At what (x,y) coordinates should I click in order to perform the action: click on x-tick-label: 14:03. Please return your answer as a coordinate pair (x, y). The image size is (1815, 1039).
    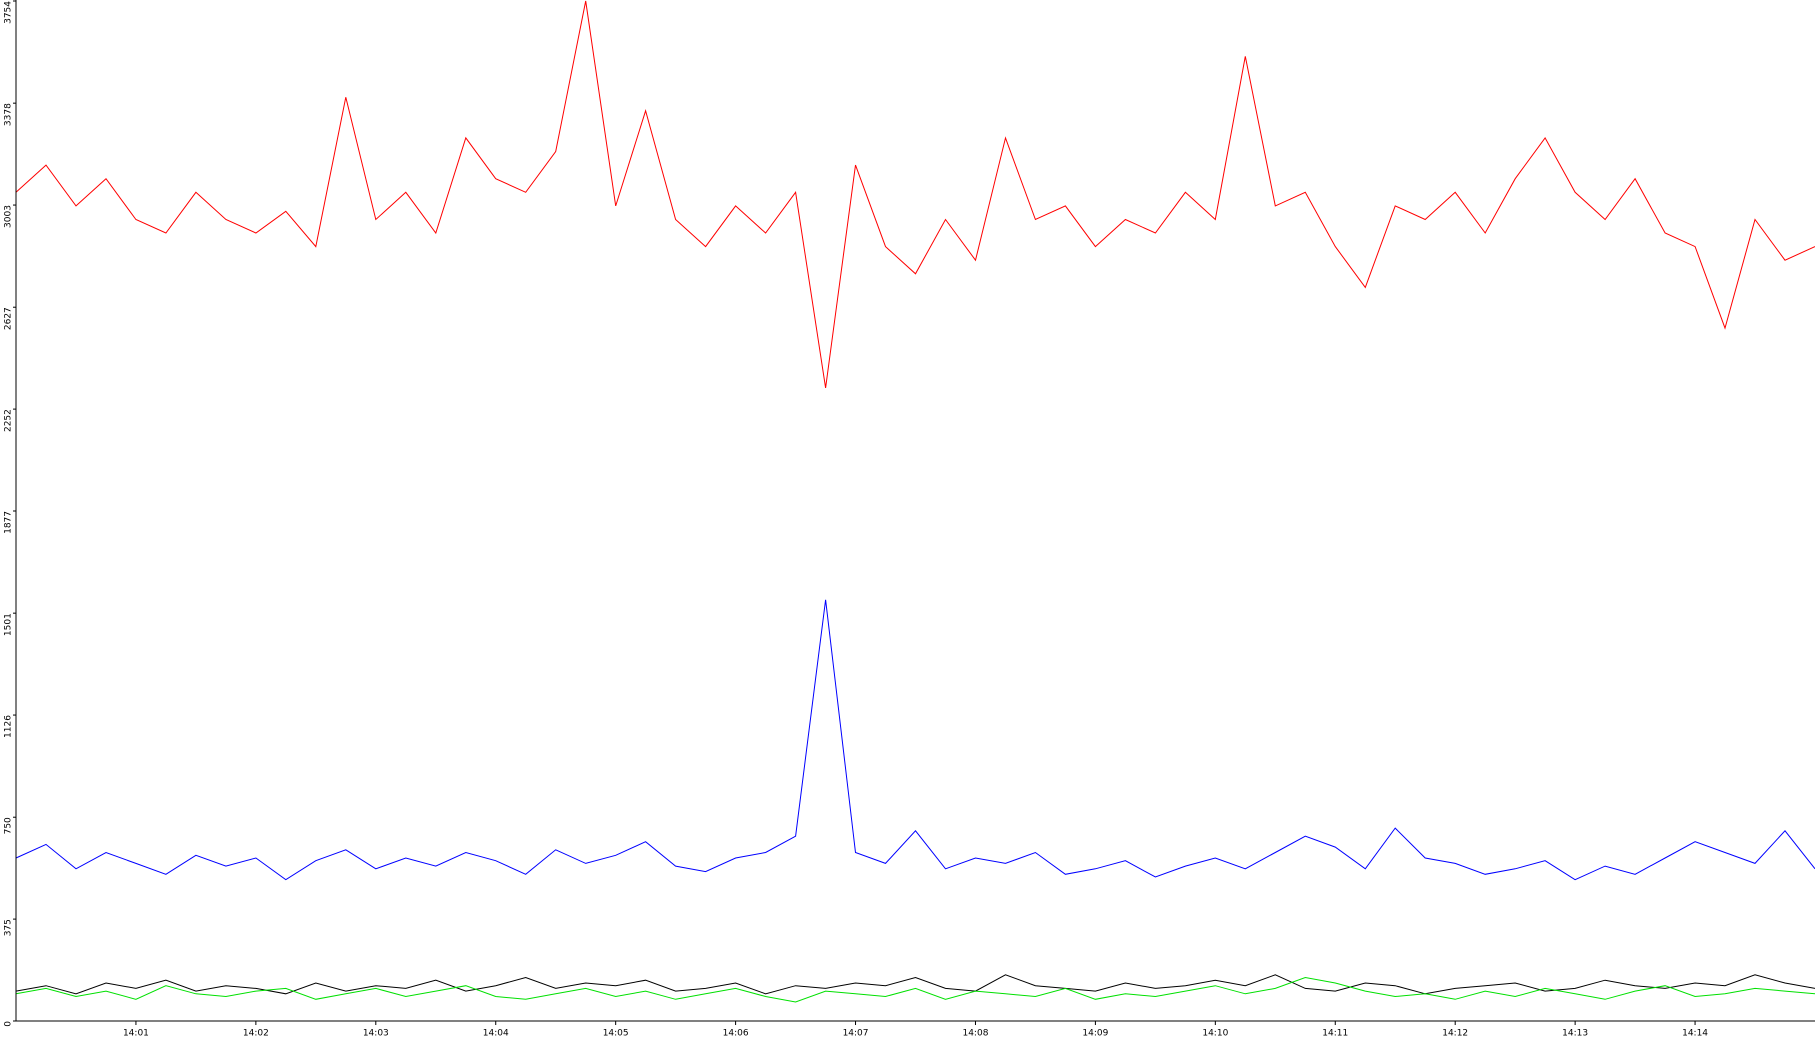
    Looking at the image, I should click on (376, 1034).